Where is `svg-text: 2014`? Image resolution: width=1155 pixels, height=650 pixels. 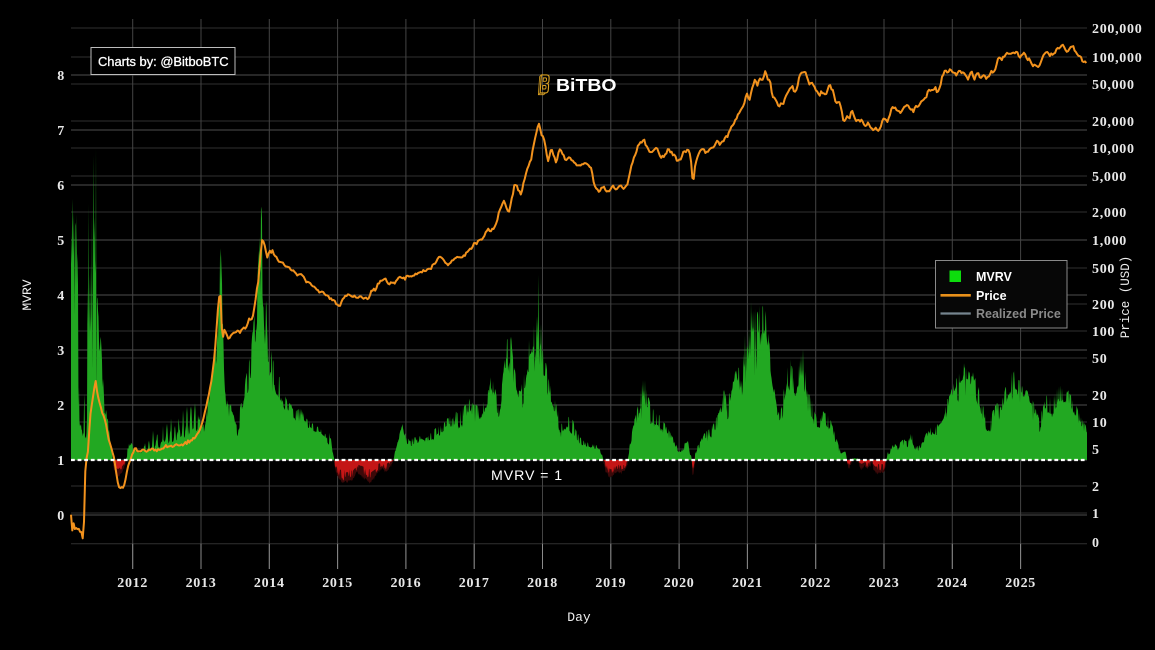 svg-text: 2014 is located at coordinates (269, 583).